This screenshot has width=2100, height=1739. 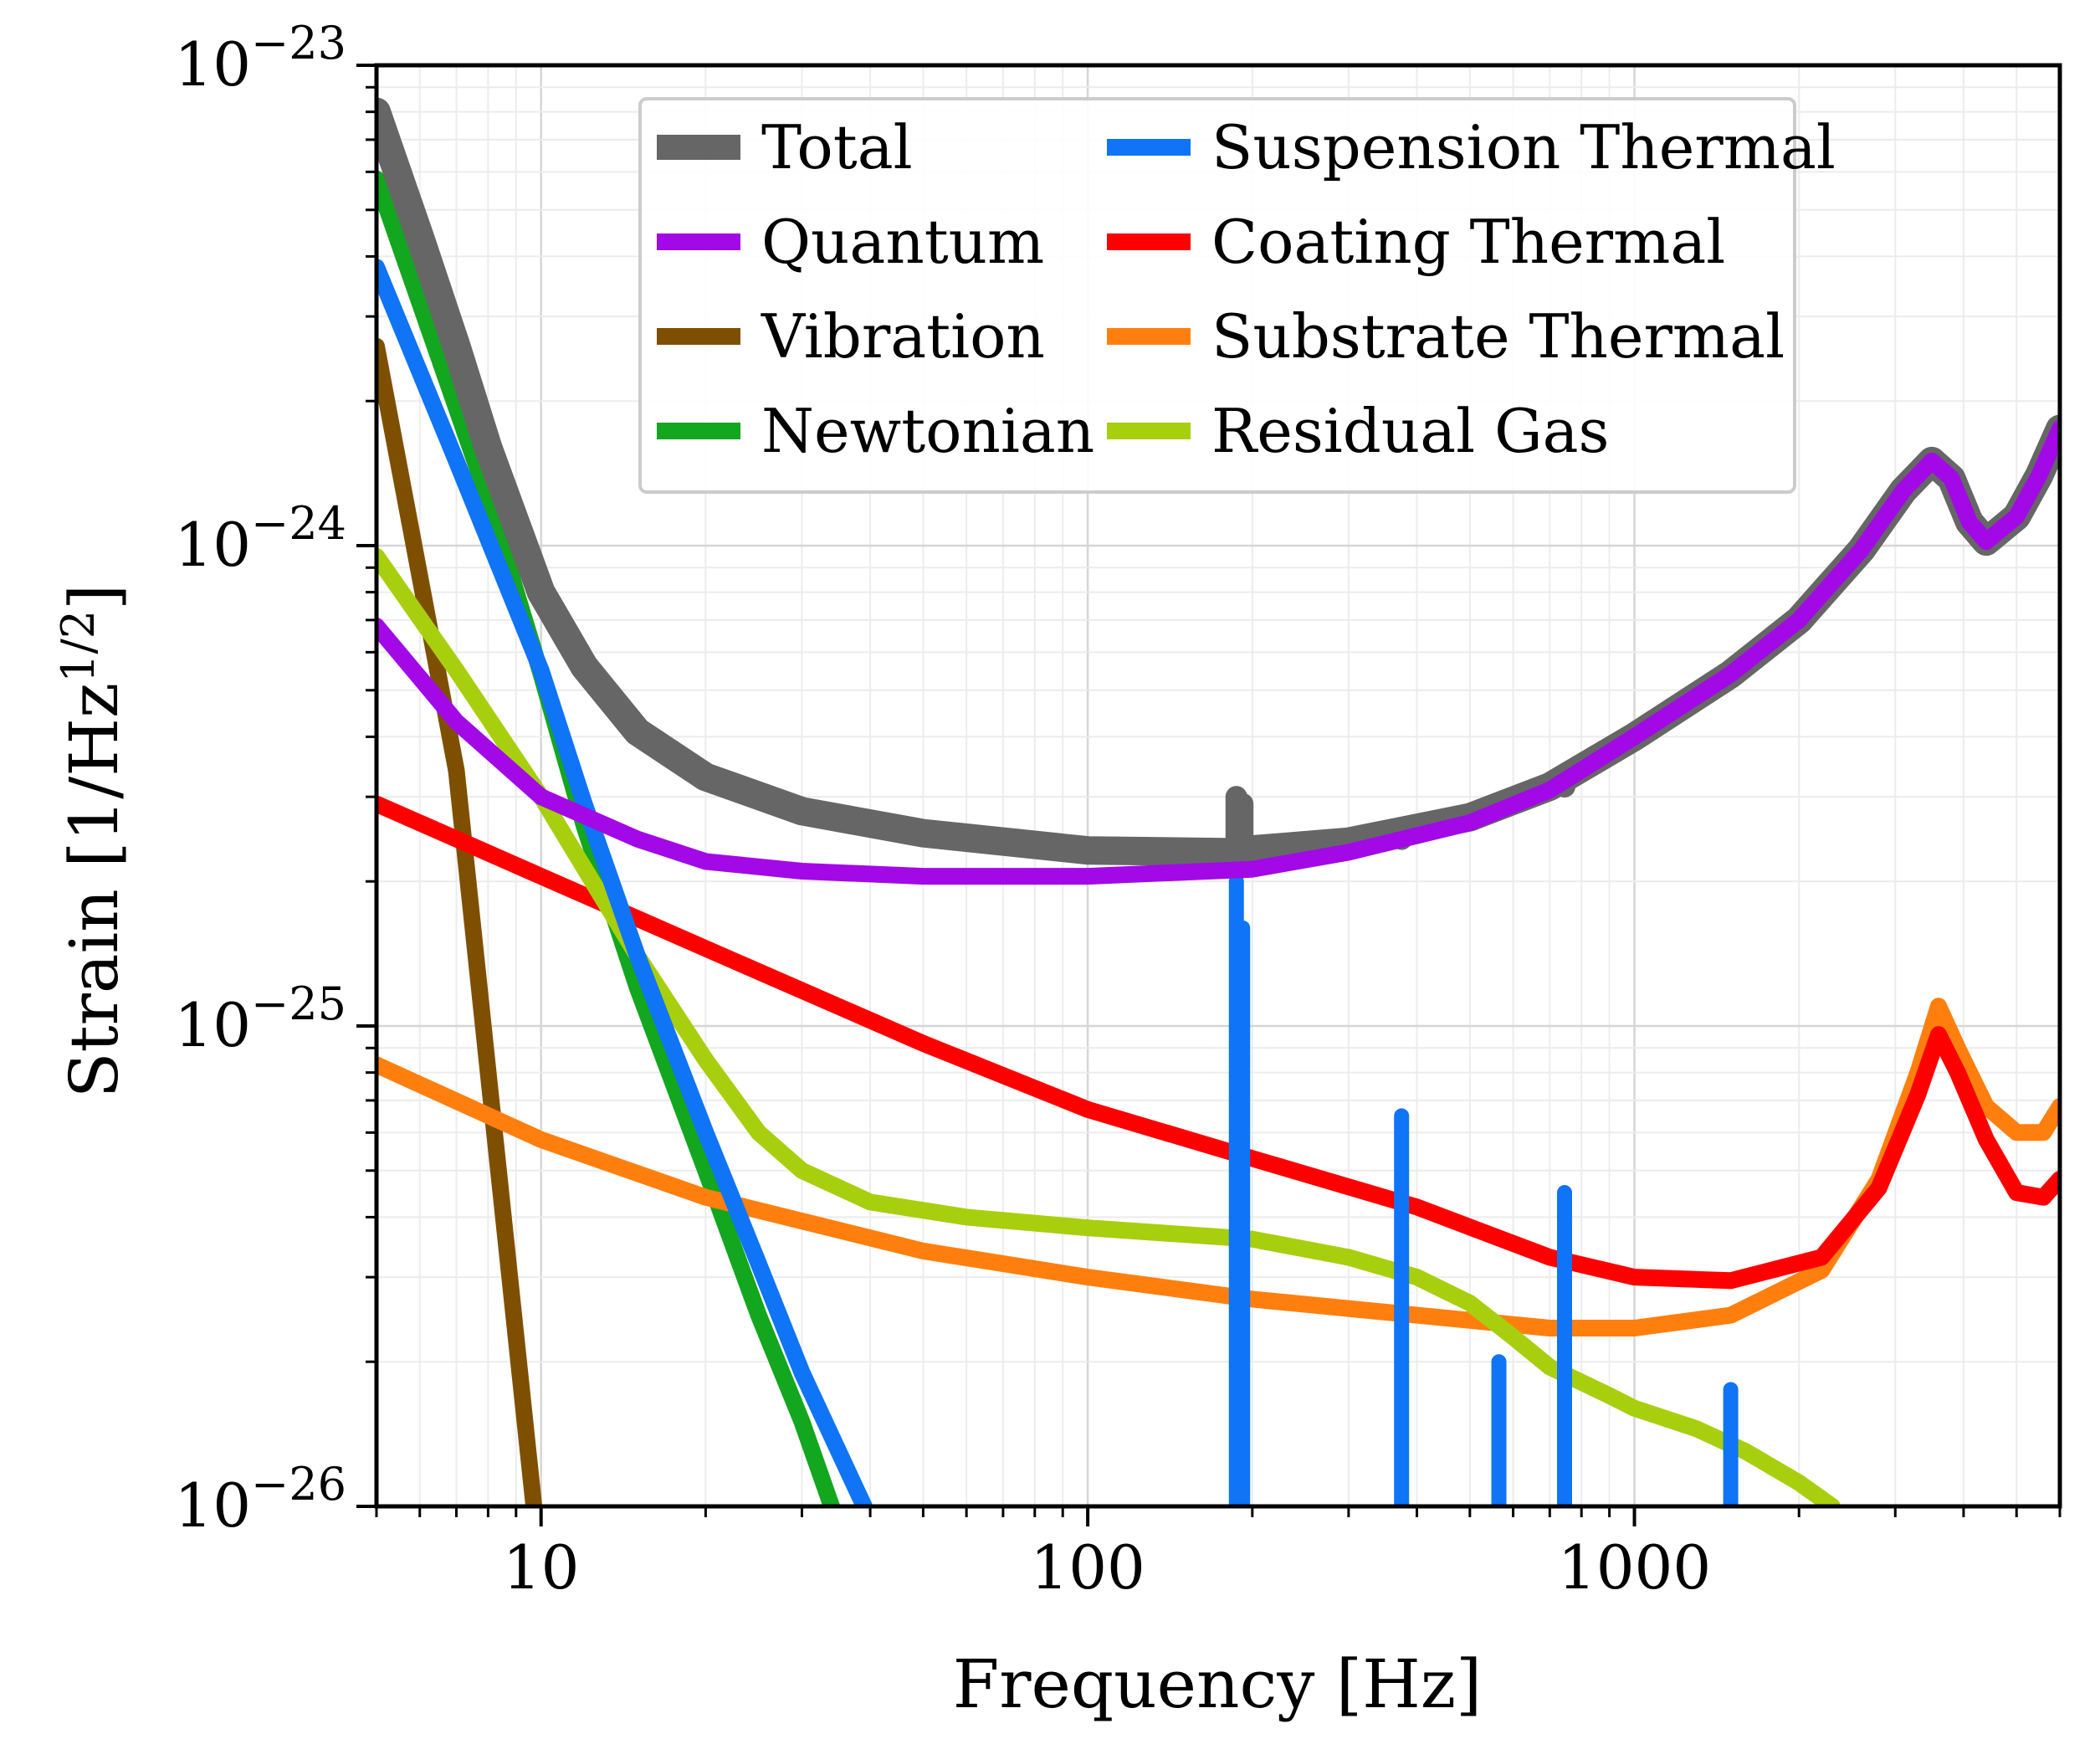 What do you see at coordinates (260, 1499) in the screenshot?
I see `y-tick-label: 10−26` at bounding box center [260, 1499].